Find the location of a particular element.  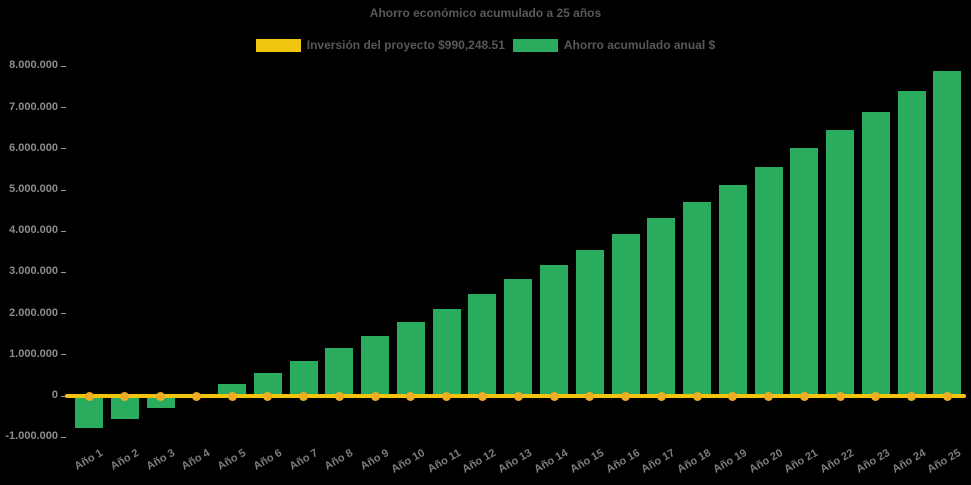

x-axis-label: Año 25 is located at coordinates (944, 461).